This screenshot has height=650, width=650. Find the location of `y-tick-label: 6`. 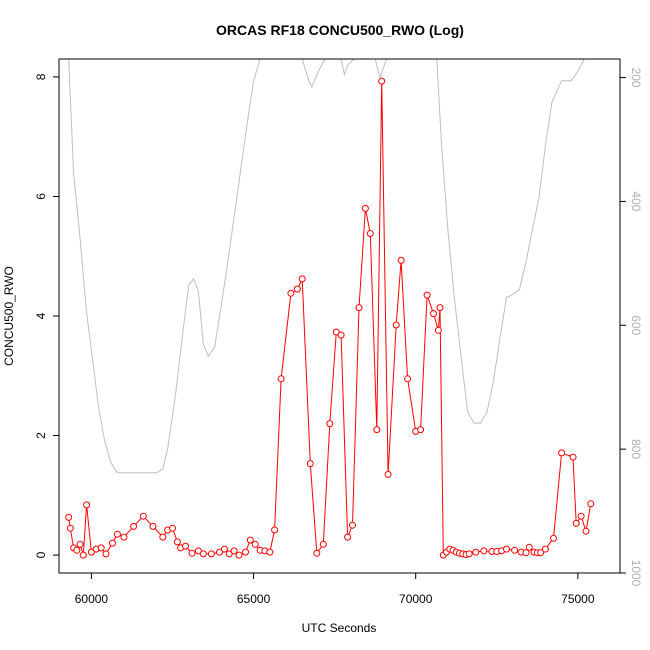

y-tick-label: 6 is located at coordinates (41, 196).